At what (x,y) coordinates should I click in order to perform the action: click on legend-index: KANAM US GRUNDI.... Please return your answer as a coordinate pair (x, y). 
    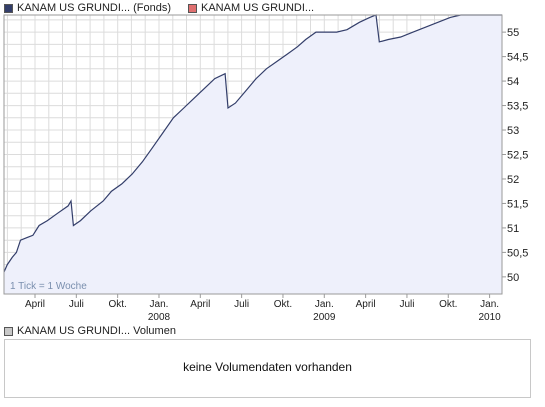
    Looking at the image, I should click on (251, 8).